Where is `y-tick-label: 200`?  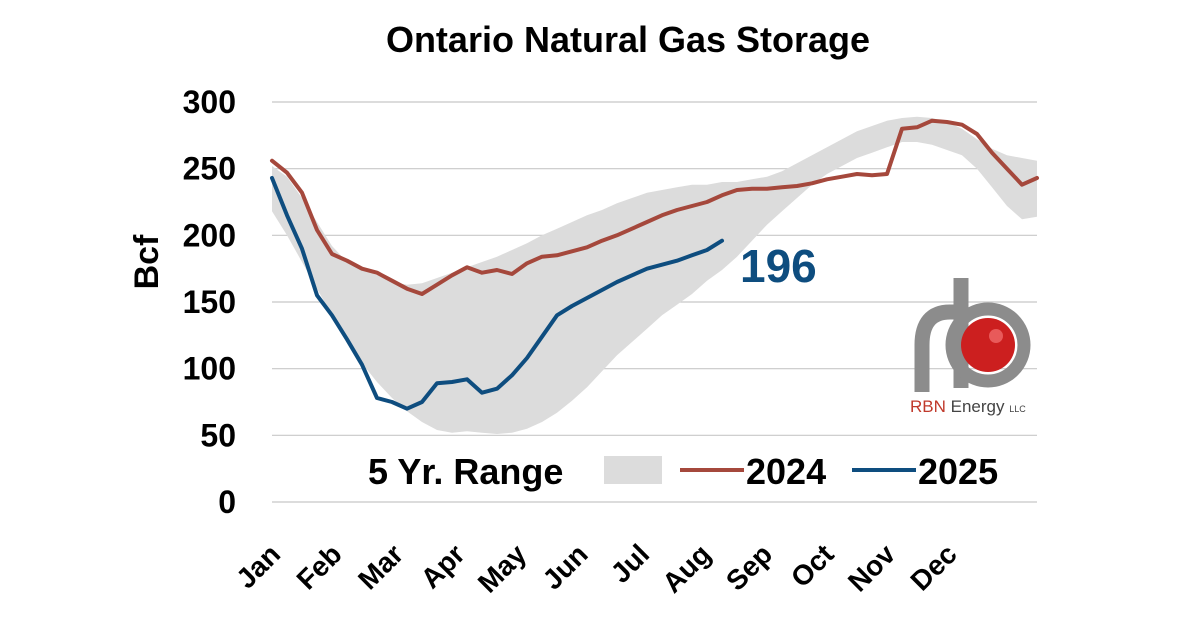 y-tick-label: 200 is located at coordinates (209, 235).